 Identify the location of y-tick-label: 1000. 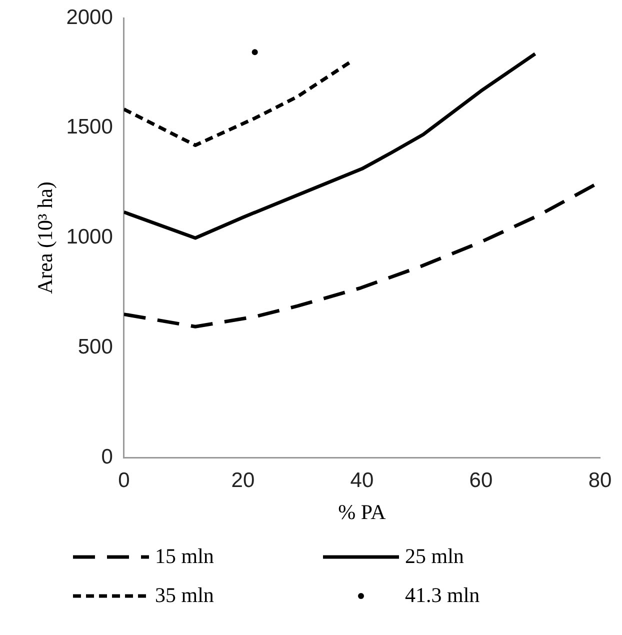
(89, 237).